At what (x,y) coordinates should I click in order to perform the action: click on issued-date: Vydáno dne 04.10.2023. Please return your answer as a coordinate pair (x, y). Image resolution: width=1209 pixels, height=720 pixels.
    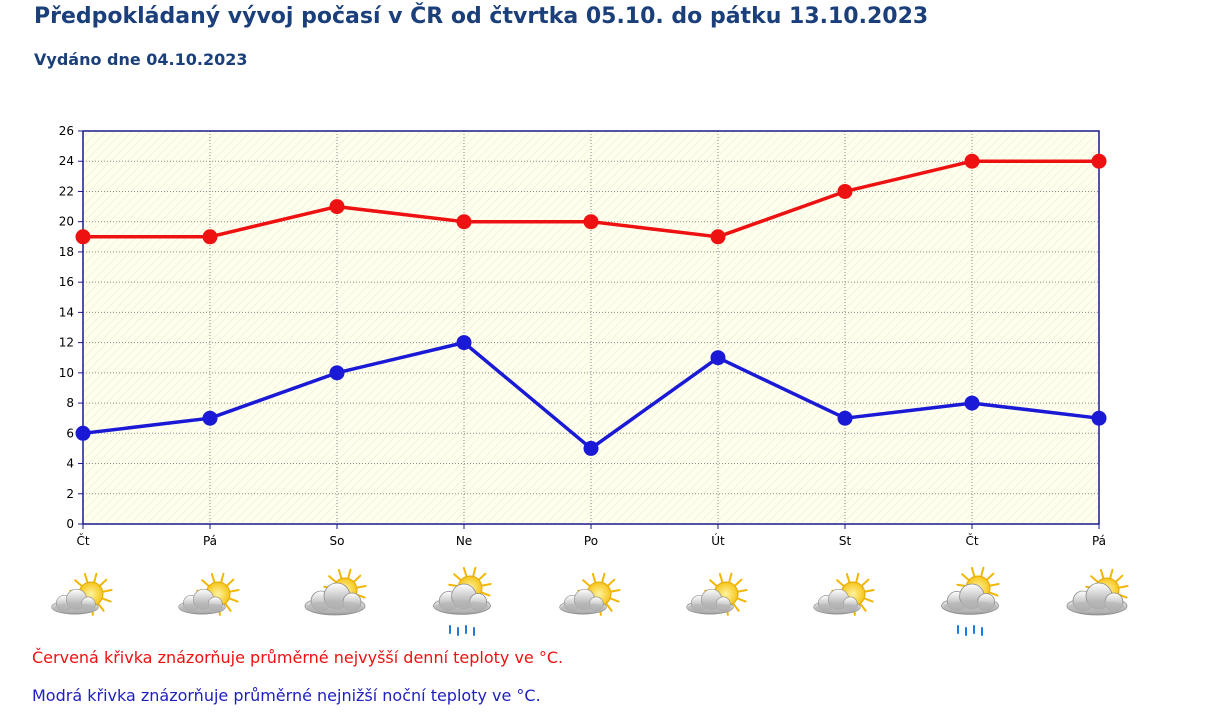
    Looking at the image, I should click on (141, 59).